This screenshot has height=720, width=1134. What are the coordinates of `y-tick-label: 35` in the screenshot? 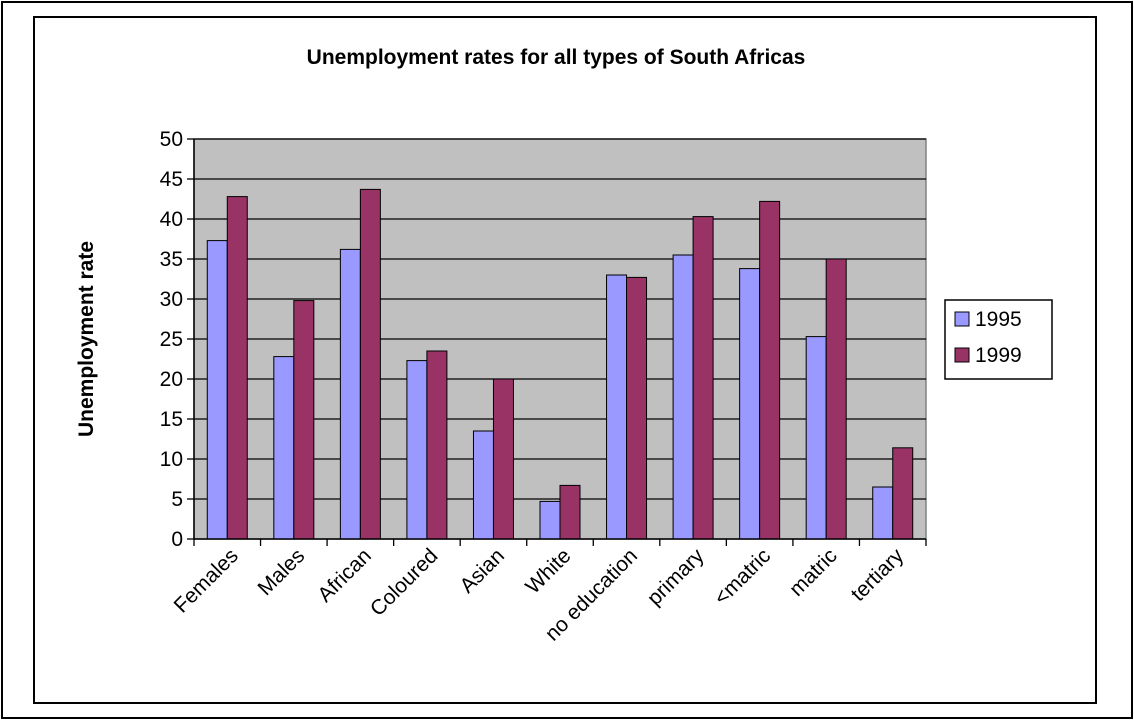 It's located at (171, 259).